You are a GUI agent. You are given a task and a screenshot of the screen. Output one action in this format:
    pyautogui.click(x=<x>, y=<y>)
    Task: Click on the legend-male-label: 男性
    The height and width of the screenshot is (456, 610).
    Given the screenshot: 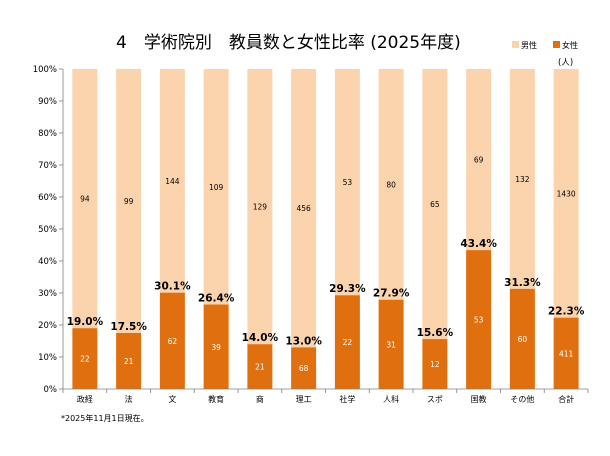 What is the action you would take?
    pyautogui.click(x=529, y=45)
    